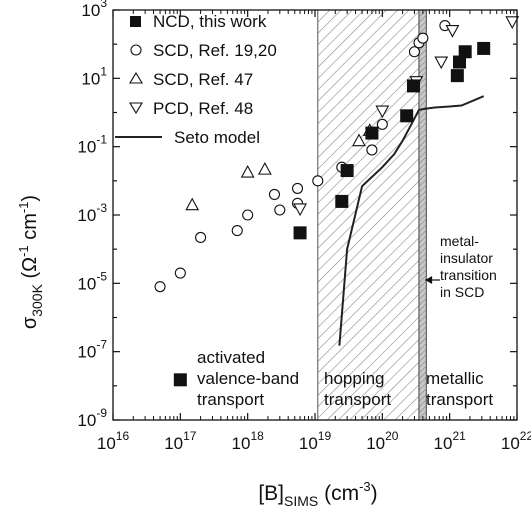 The image size is (531, 517). I want to click on x-axis-label-sub: SIMS, so click(301, 501).